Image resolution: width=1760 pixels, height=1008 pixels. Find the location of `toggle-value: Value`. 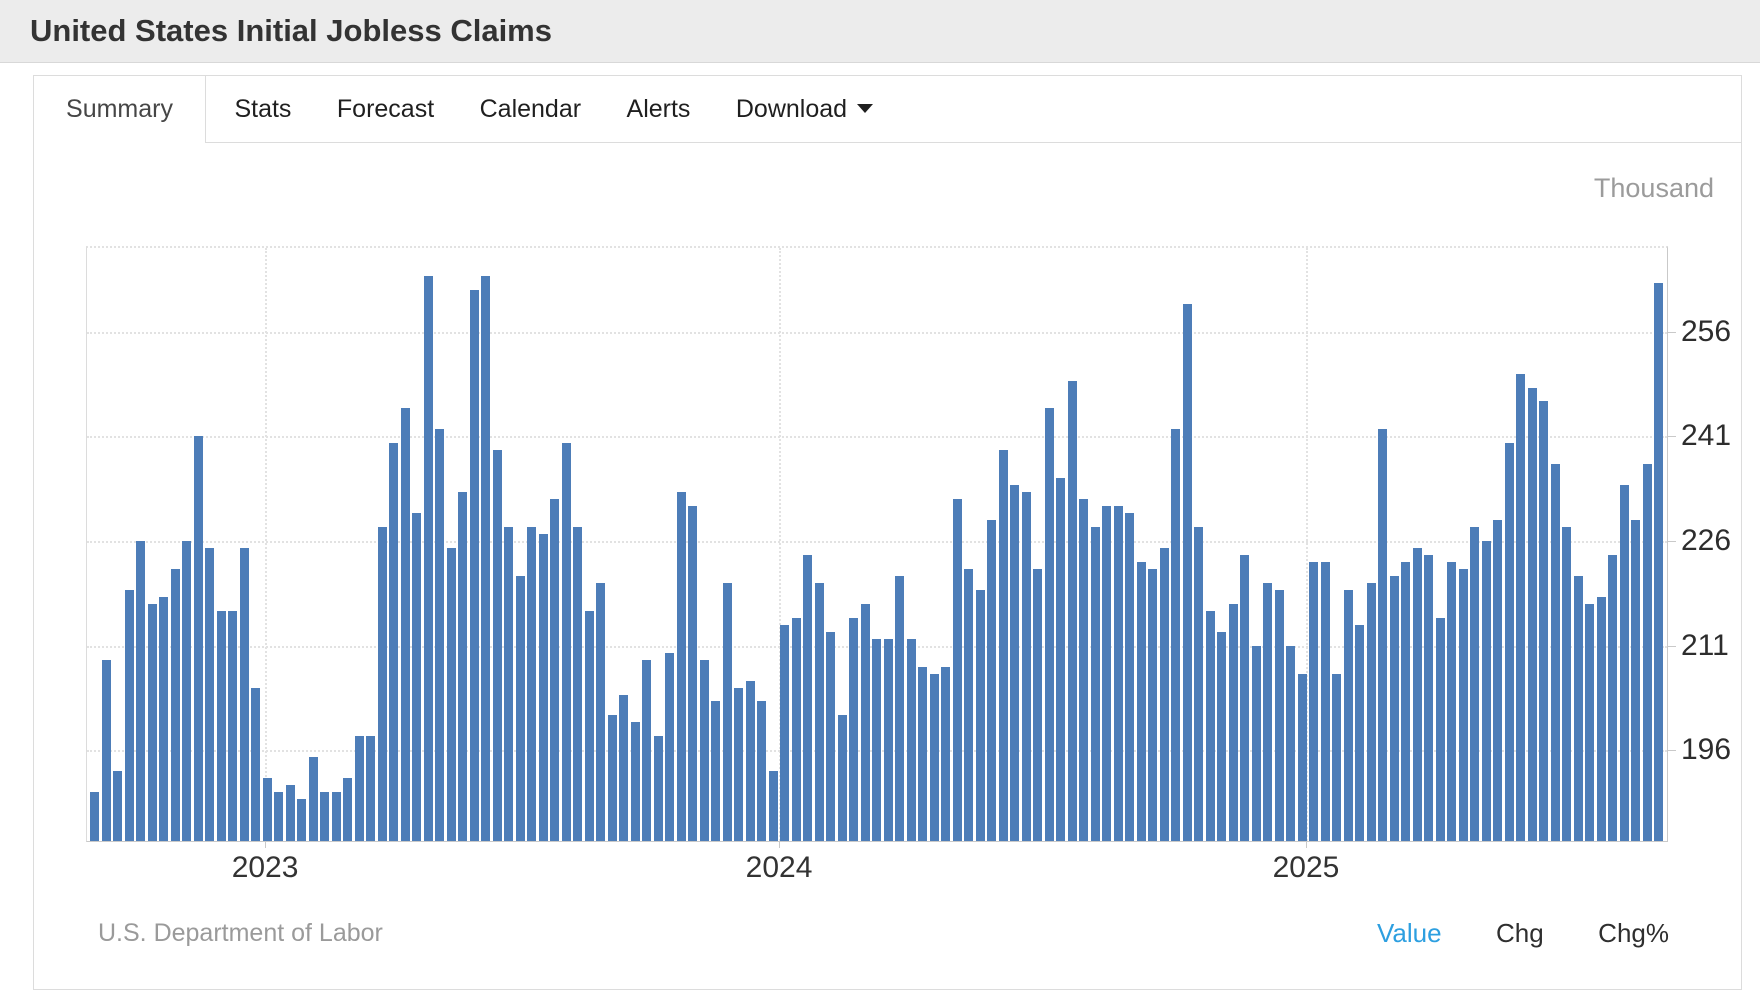

toggle-value: Value is located at coordinates (1409, 933).